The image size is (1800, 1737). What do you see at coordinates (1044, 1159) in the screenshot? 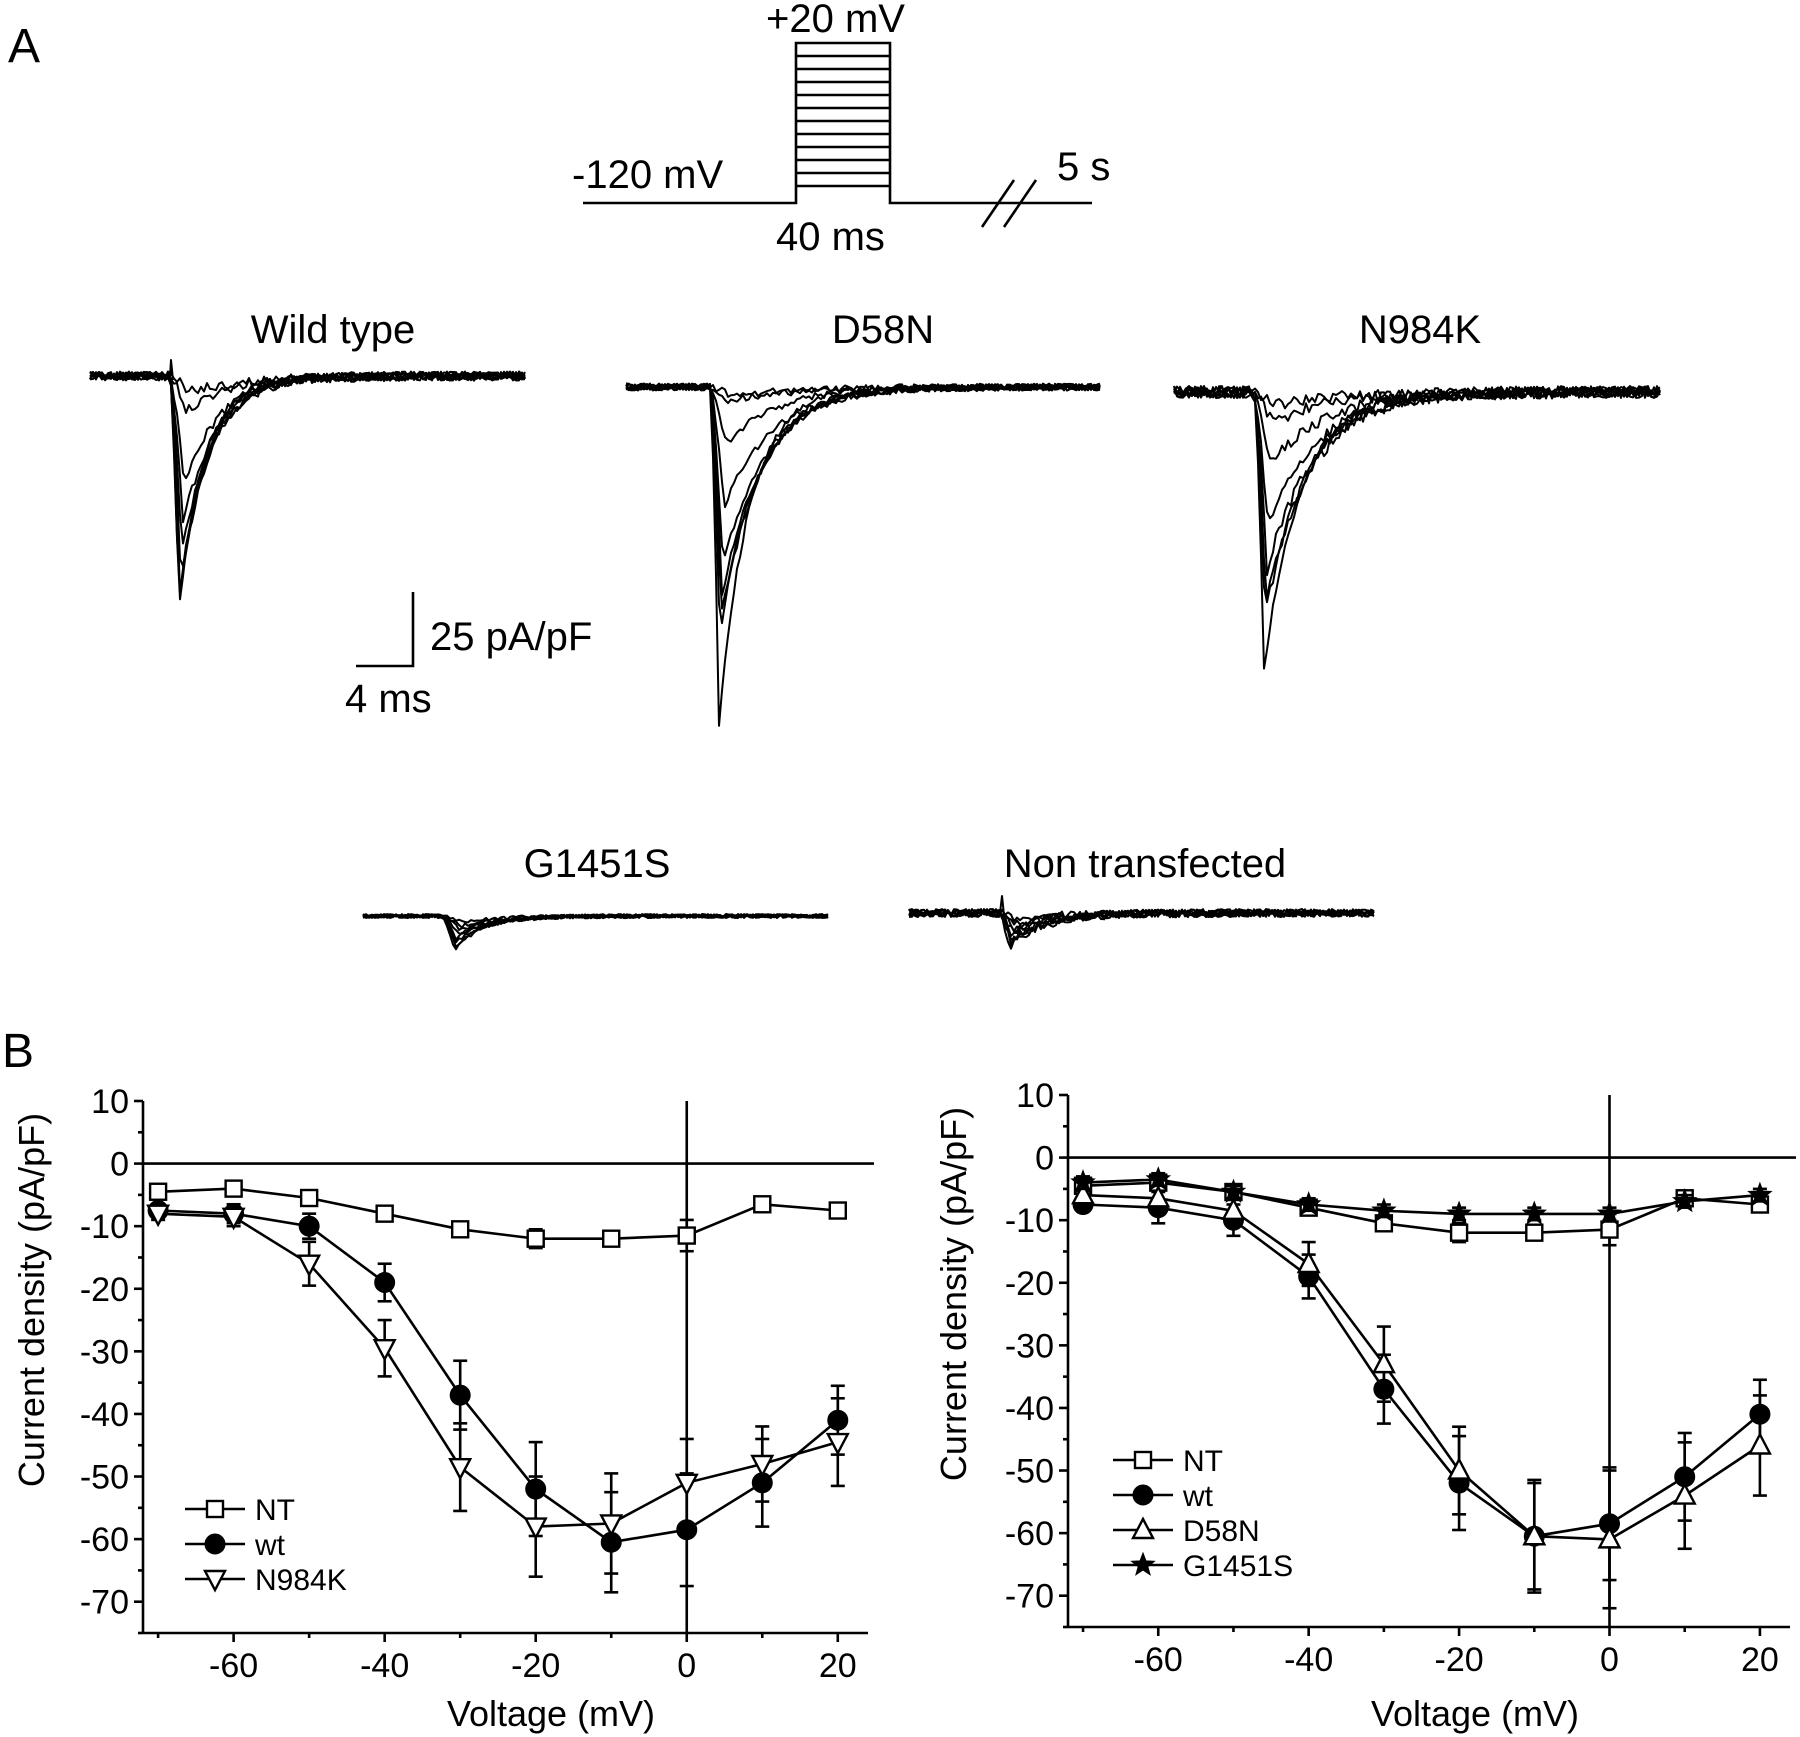
I see `y-tick-label: 0` at bounding box center [1044, 1159].